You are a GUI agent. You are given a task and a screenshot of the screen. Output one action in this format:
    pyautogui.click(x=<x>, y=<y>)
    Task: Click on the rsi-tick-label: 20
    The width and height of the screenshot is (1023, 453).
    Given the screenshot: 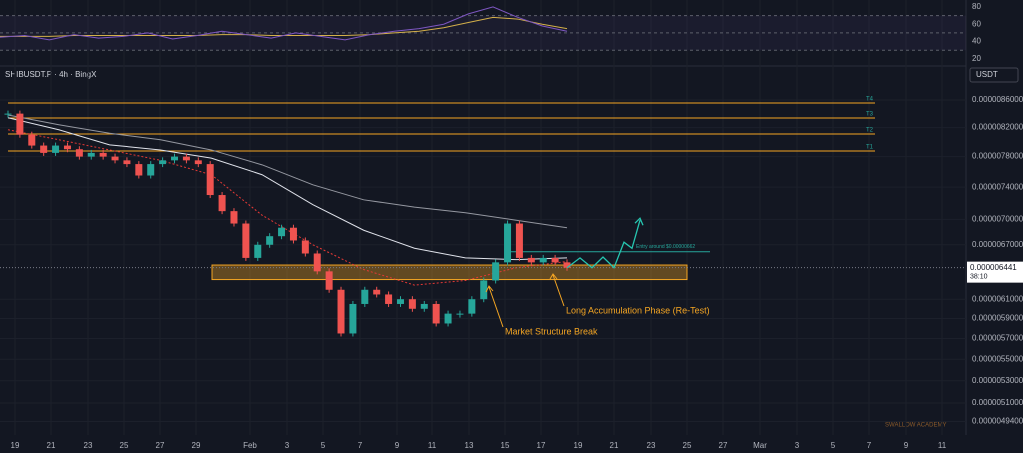 What is the action you would take?
    pyautogui.click(x=976, y=58)
    